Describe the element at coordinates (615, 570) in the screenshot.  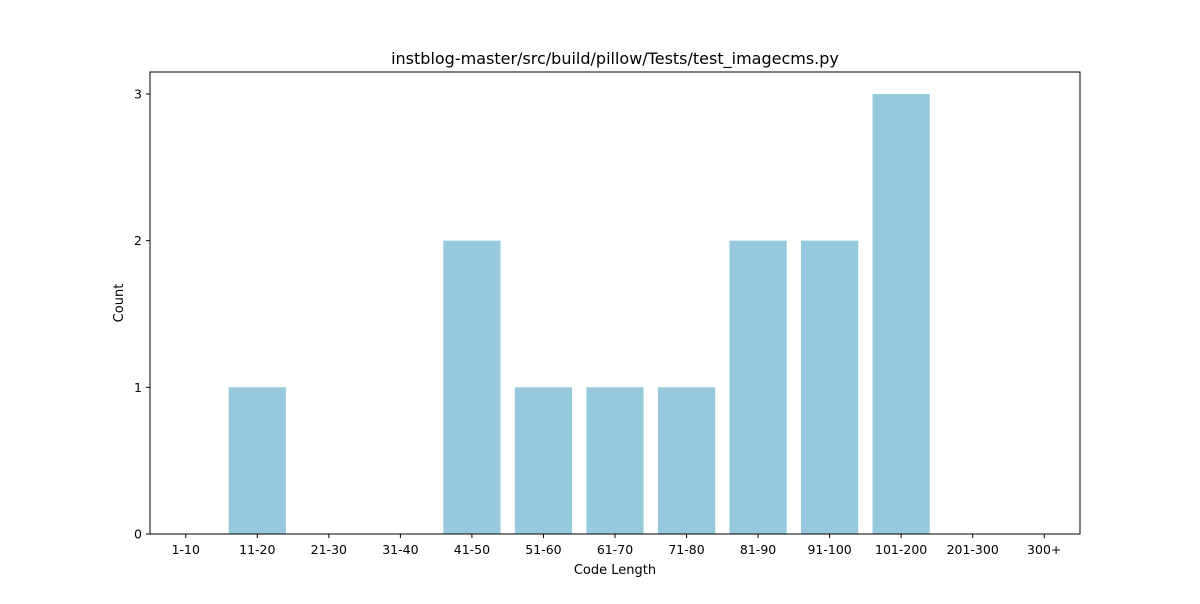
I see `x-axis-label: Code Length` at that location.